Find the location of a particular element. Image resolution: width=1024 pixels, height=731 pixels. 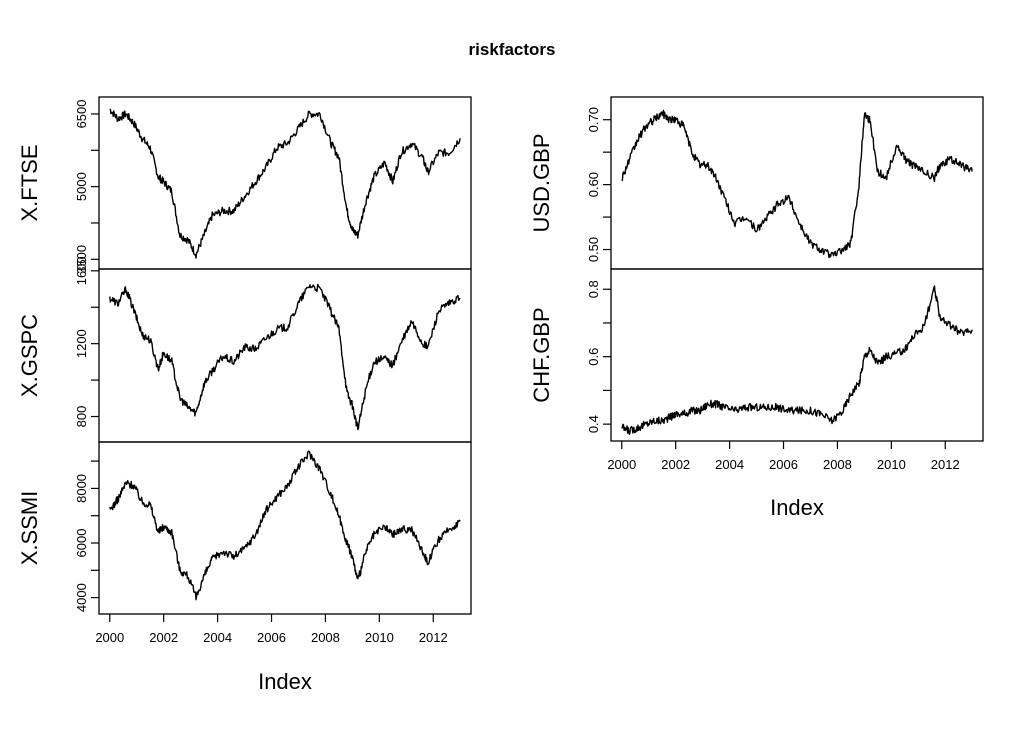

plot-frame-chfgbp is located at coordinates (797, 355).